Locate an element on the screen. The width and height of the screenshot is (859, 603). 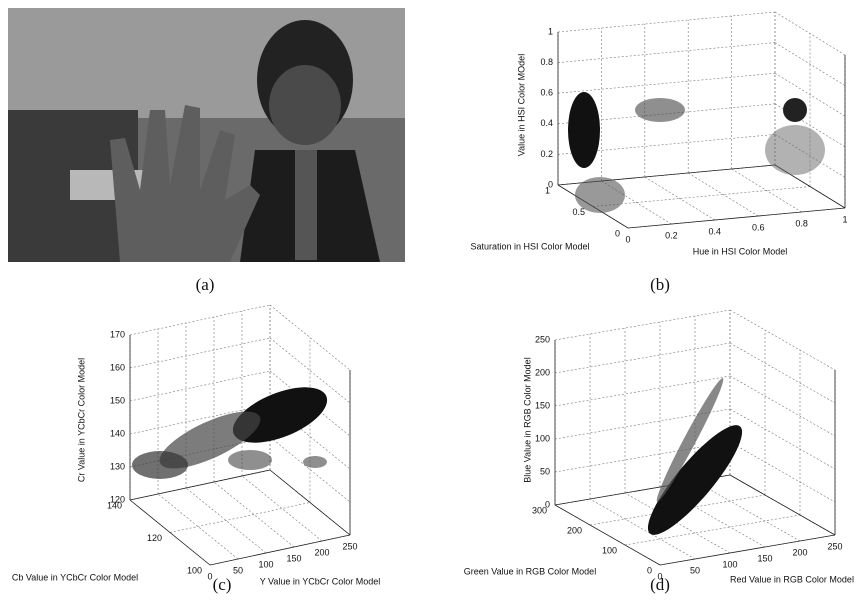
caption: (d) is located at coordinates (660, 584).